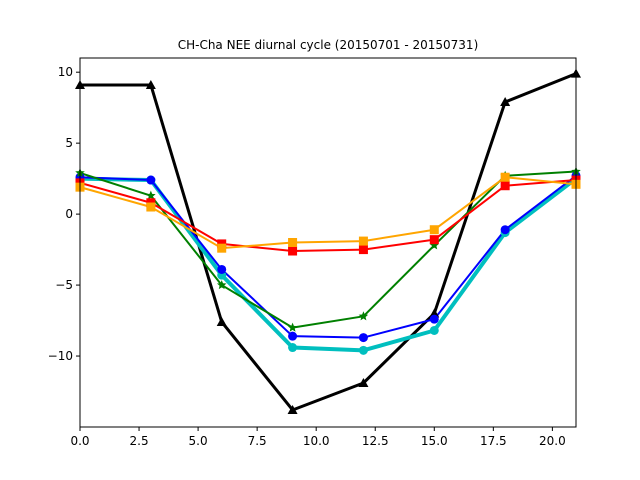 The width and height of the screenshot is (640, 480). I want to click on x-tick-label: 12.5, so click(375, 441).